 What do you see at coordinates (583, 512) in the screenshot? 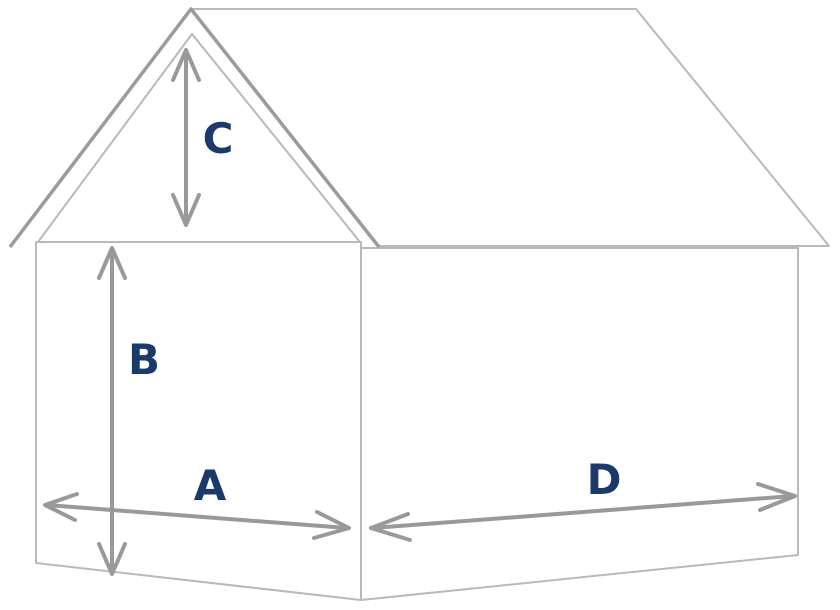
I see `dimension-d-arrow` at bounding box center [583, 512].